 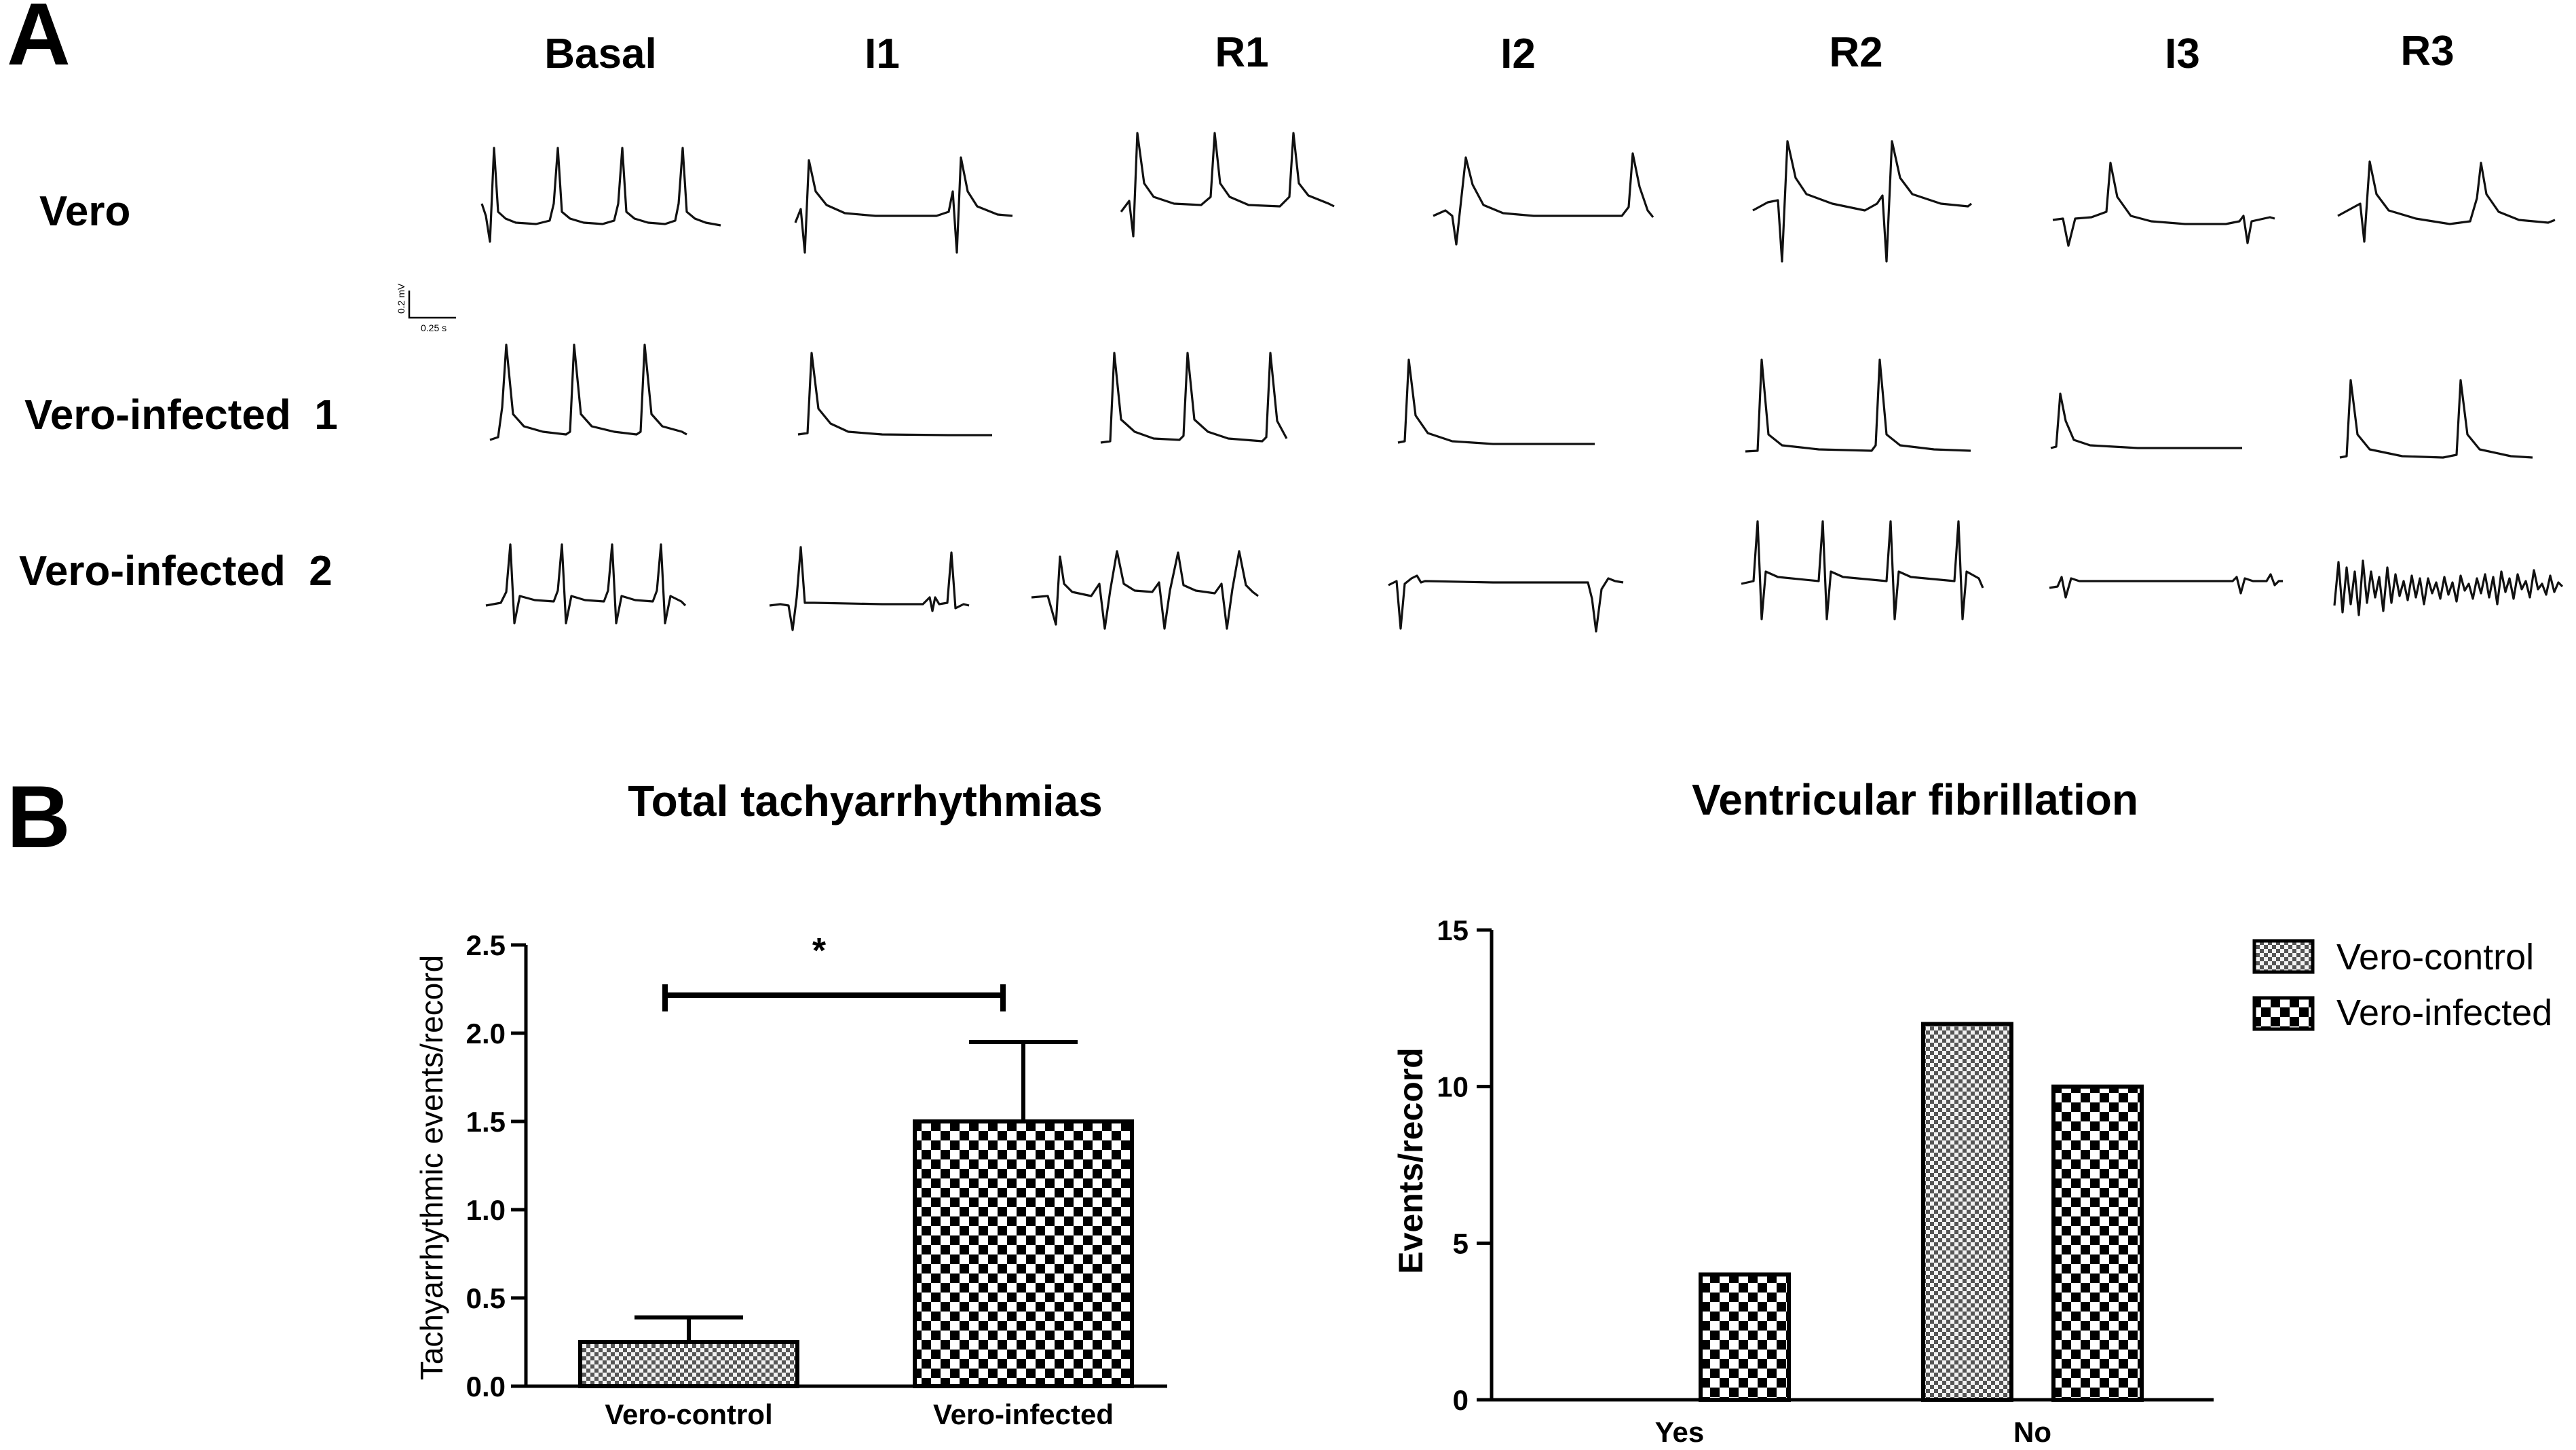 I want to click on legend-label-vero-control: Vero-control, so click(x=2435, y=957).